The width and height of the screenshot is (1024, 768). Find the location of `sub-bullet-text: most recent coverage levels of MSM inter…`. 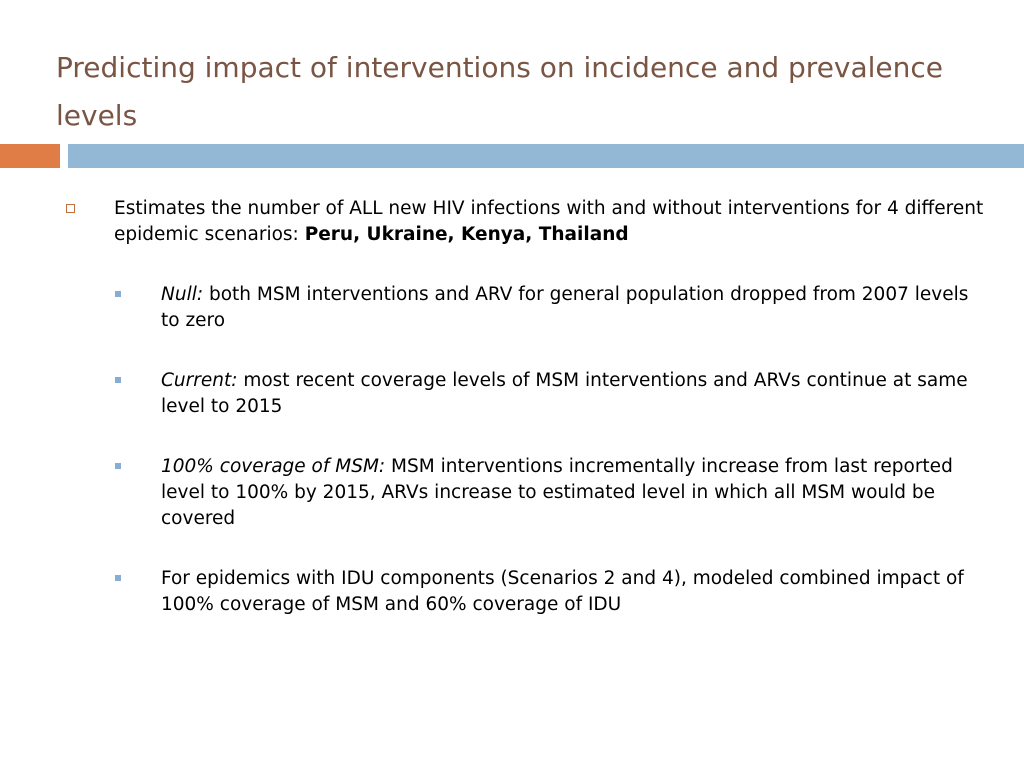

sub-bullet-text: most recent coverage levels of MSM inter… is located at coordinates (564, 393).